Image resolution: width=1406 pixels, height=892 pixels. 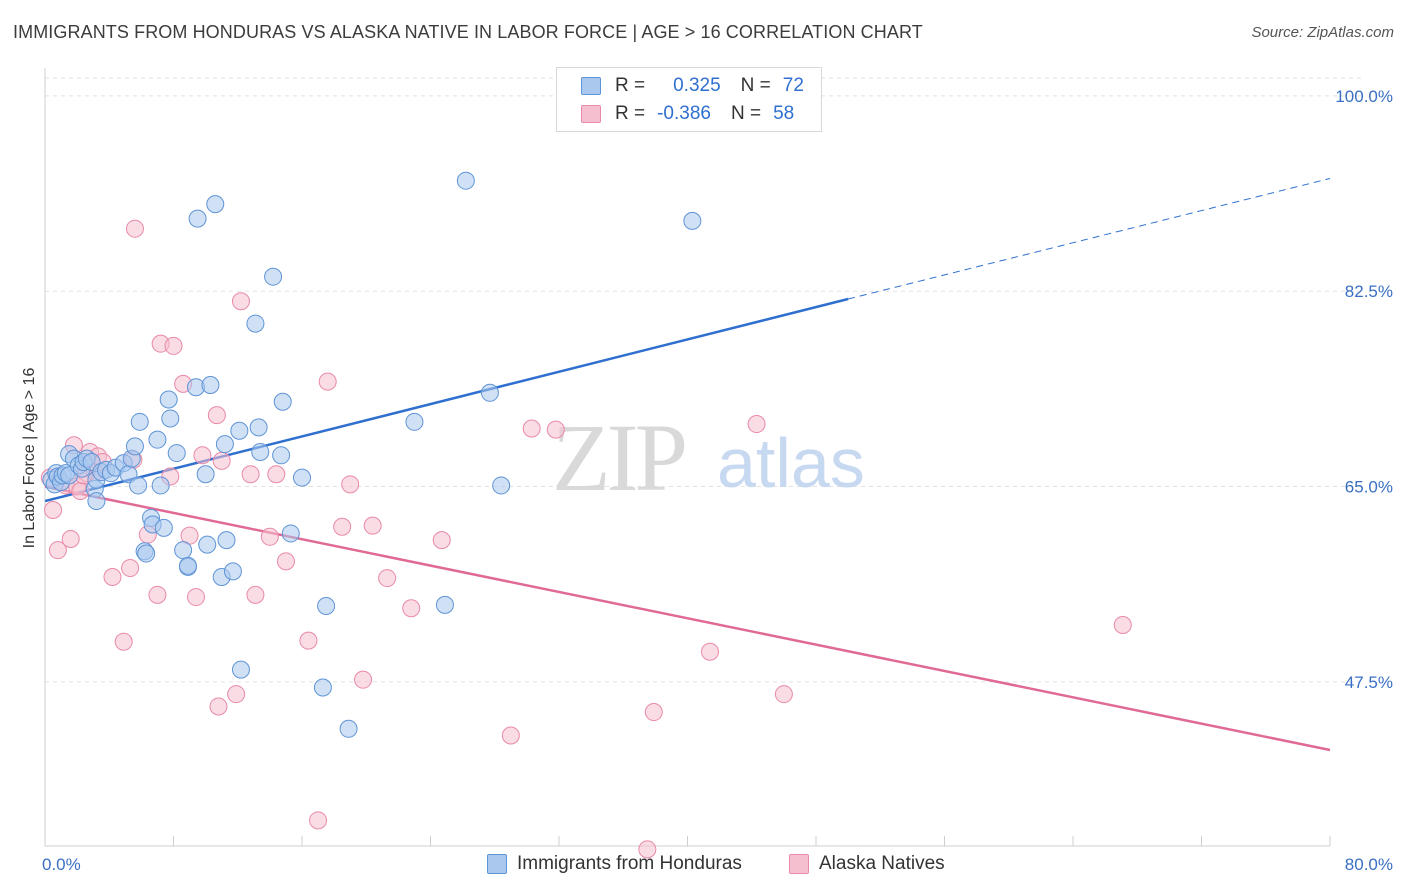 I want to click on legend-n-value: 58, so click(x=784, y=113).